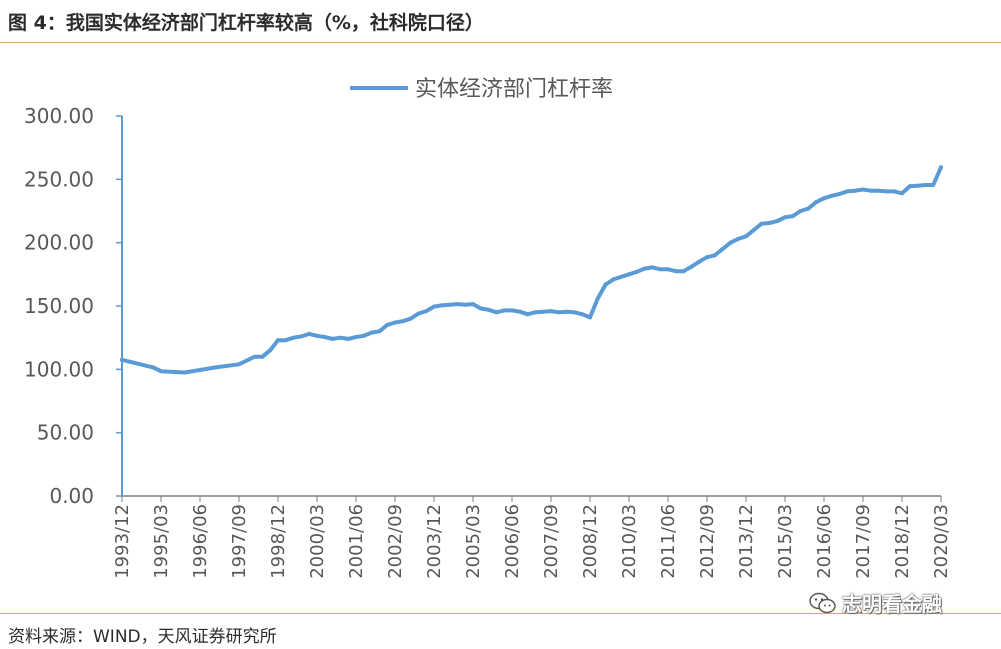  What do you see at coordinates (512, 541) in the screenshot?
I see `x-tick-label: 2006/06` at bounding box center [512, 541].